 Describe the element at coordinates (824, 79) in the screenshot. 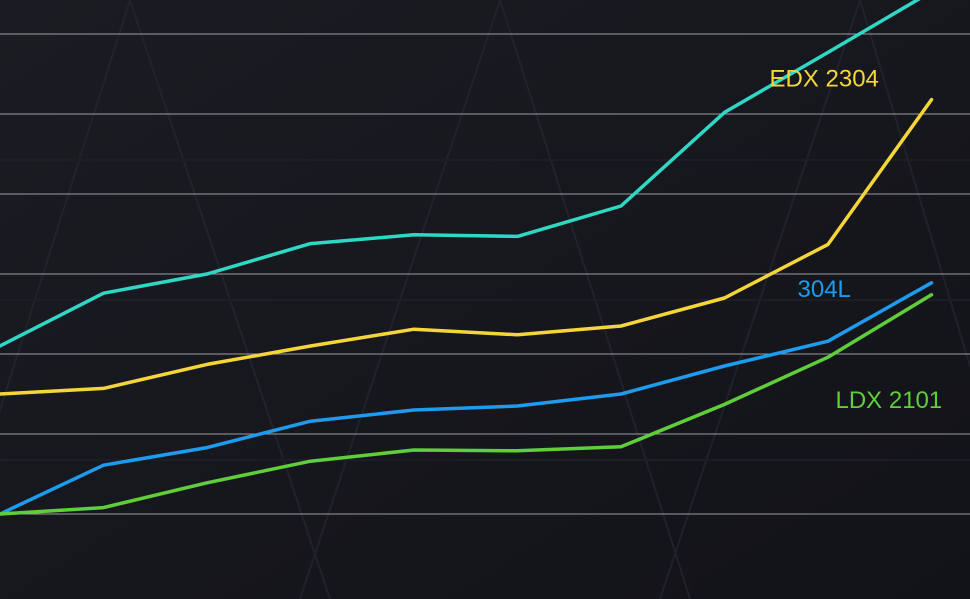

I see `series-label-edx-2304: EDX 2304` at that location.